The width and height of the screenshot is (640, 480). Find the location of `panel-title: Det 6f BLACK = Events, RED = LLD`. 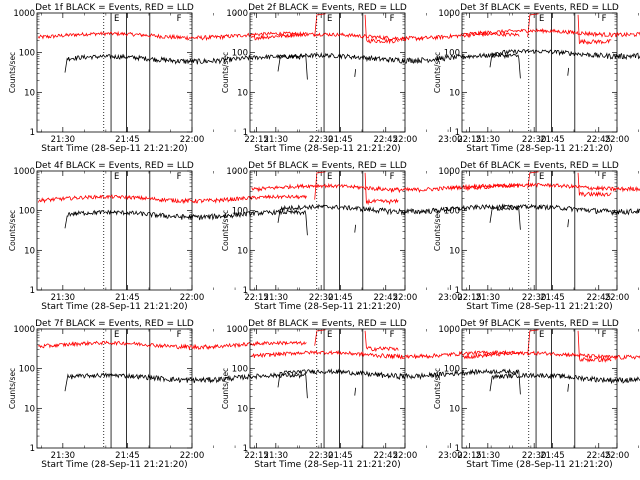

panel-title: Det 6f BLACK = Events, RED = LLD is located at coordinates (539, 166).